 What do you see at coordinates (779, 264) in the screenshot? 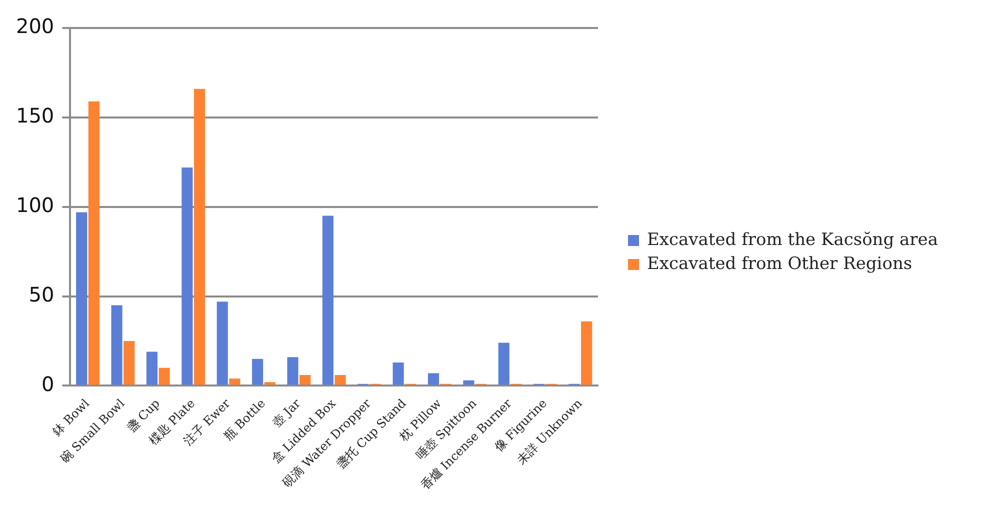
I see `legend-label: Excavated from Other Regions` at bounding box center [779, 264].